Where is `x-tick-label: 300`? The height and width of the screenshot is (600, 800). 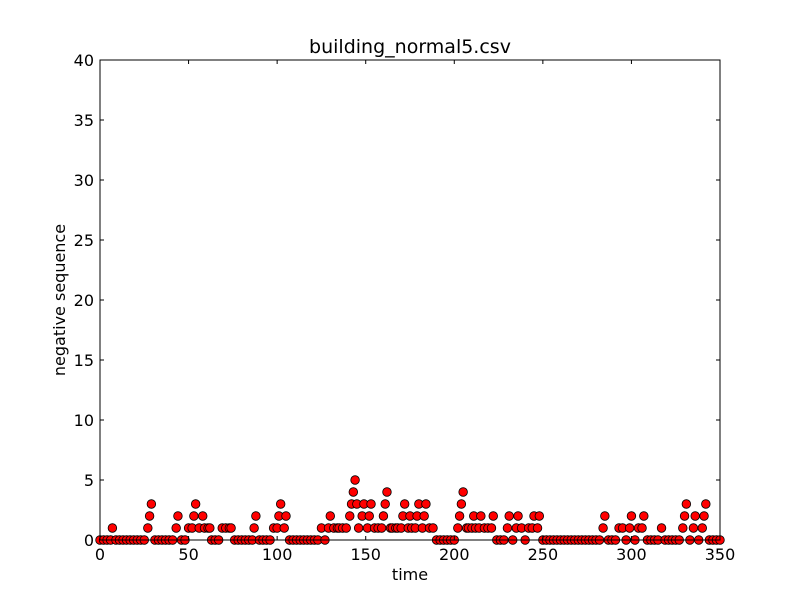 x-tick-label: 300 is located at coordinates (631, 554).